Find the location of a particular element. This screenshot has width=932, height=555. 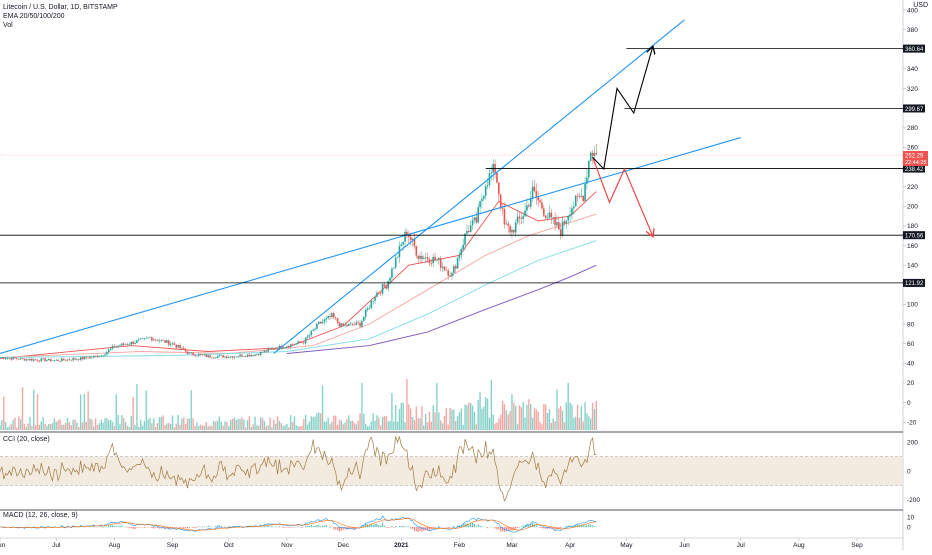

time-tick-label: Apr is located at coordinates (570, 545).